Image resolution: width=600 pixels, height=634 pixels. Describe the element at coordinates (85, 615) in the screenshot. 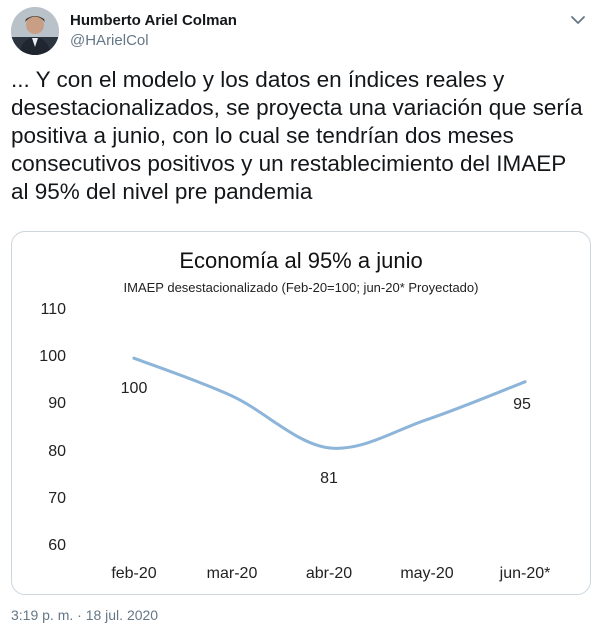

I see `tweet-timestamp: 3:19 p. m. · 18 jul. 2020` at that location.